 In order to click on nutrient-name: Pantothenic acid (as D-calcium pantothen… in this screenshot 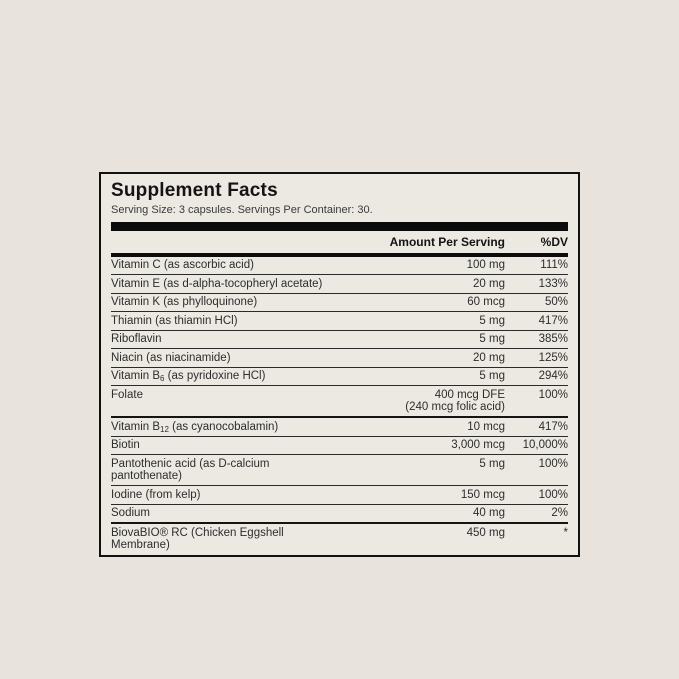, I will do `click(190, 470)`.